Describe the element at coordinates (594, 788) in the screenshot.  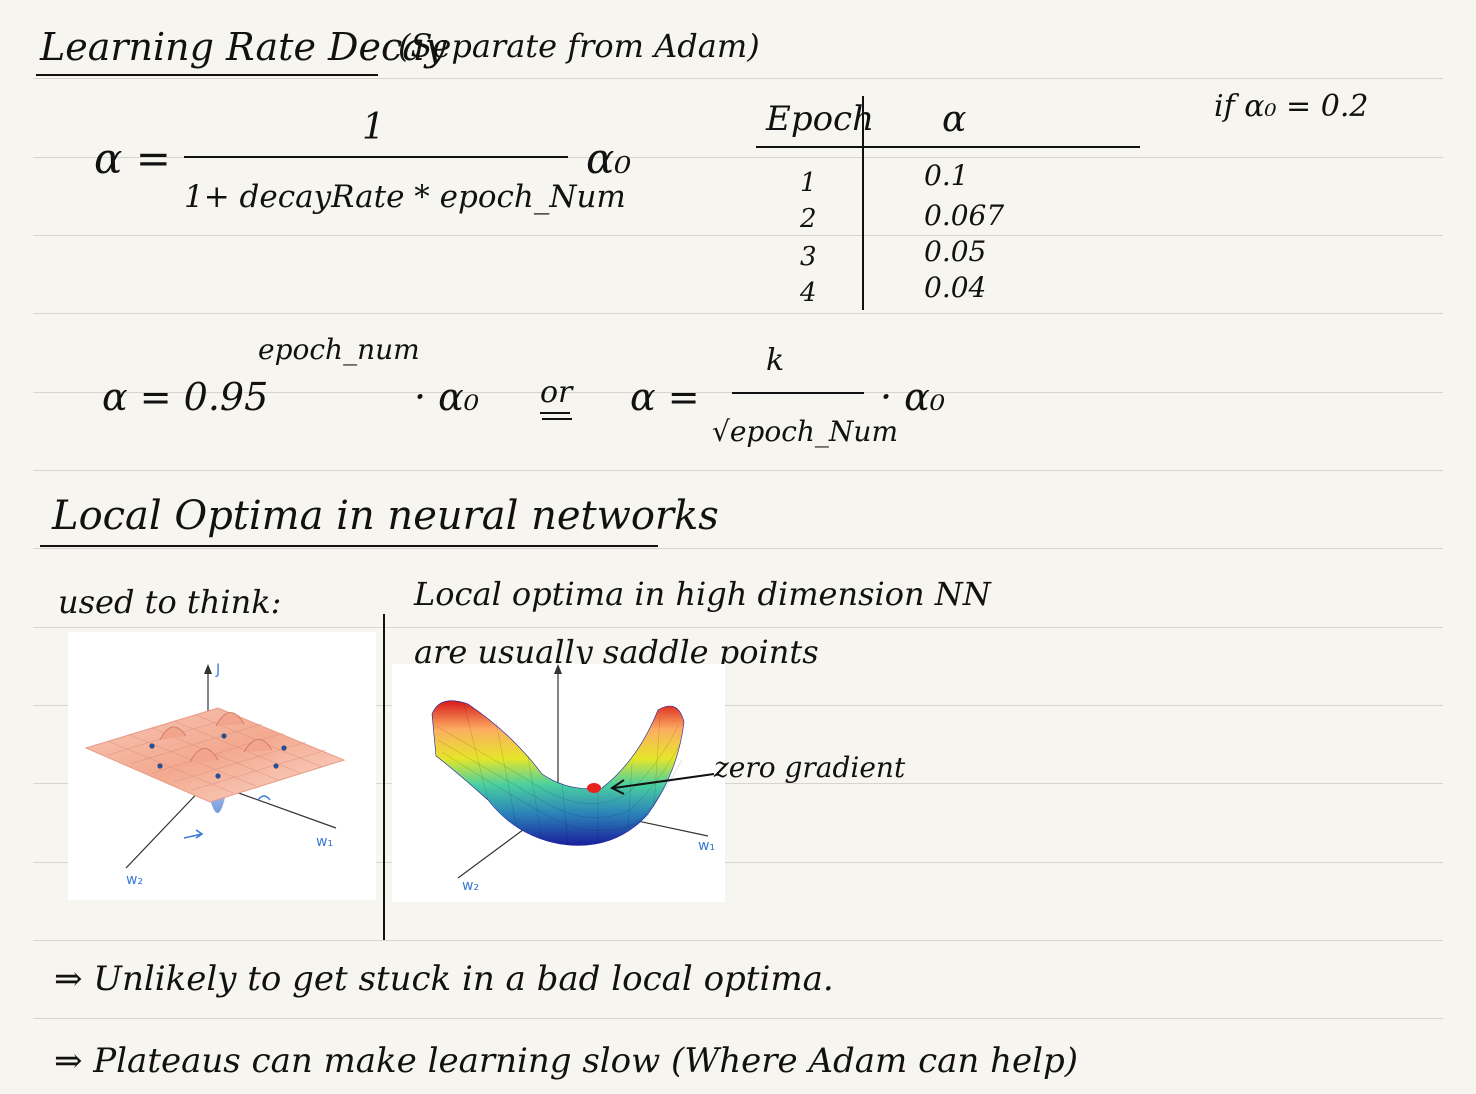
I see `saddle-point-dot` at that location.